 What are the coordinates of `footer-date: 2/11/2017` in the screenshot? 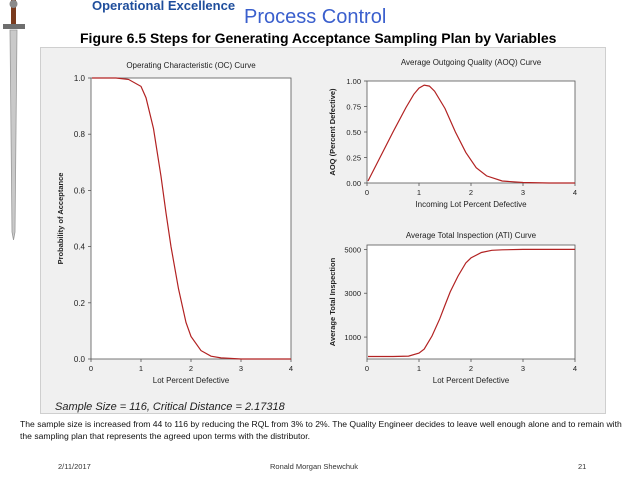 It's located at (74, 466).